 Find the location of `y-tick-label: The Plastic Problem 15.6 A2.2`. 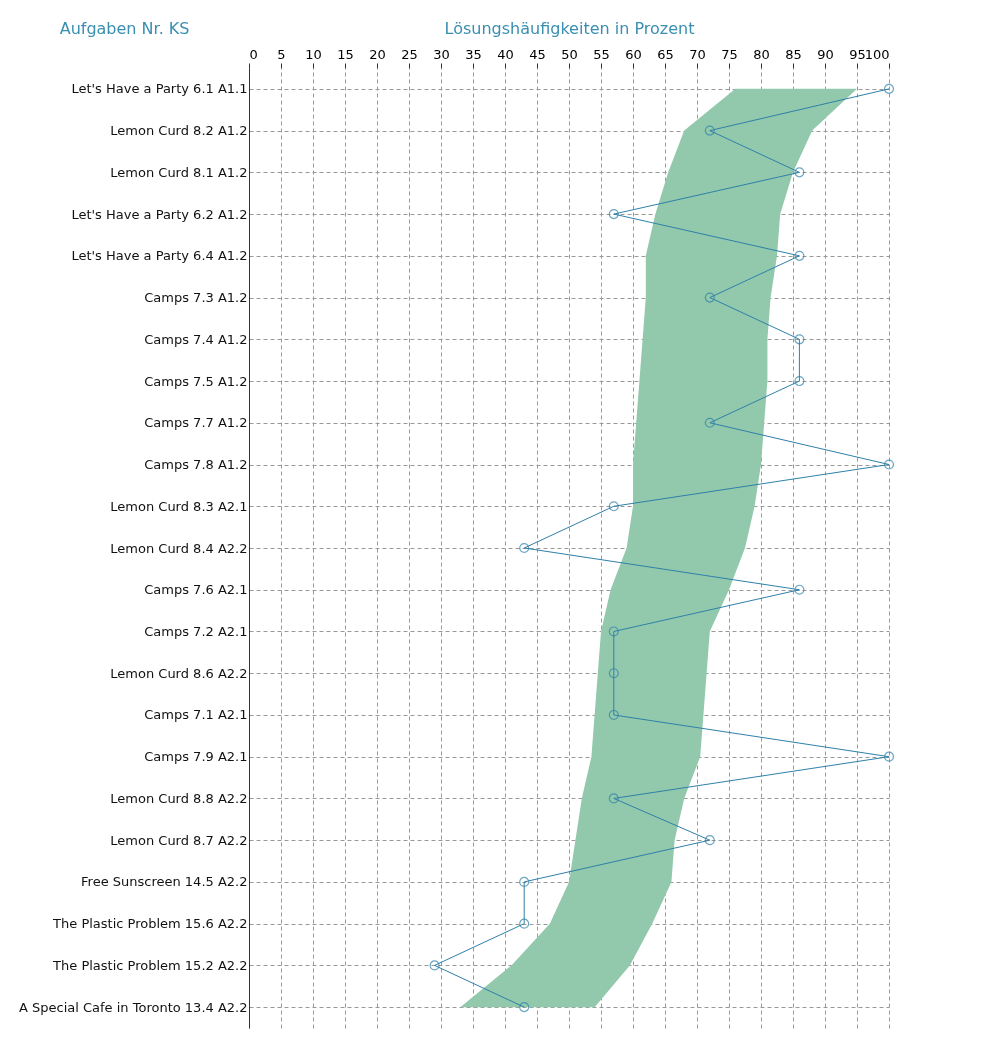

y-tick-label: The Plastic Problem 15.6 A2.2 is located at coordinates (150, 924).